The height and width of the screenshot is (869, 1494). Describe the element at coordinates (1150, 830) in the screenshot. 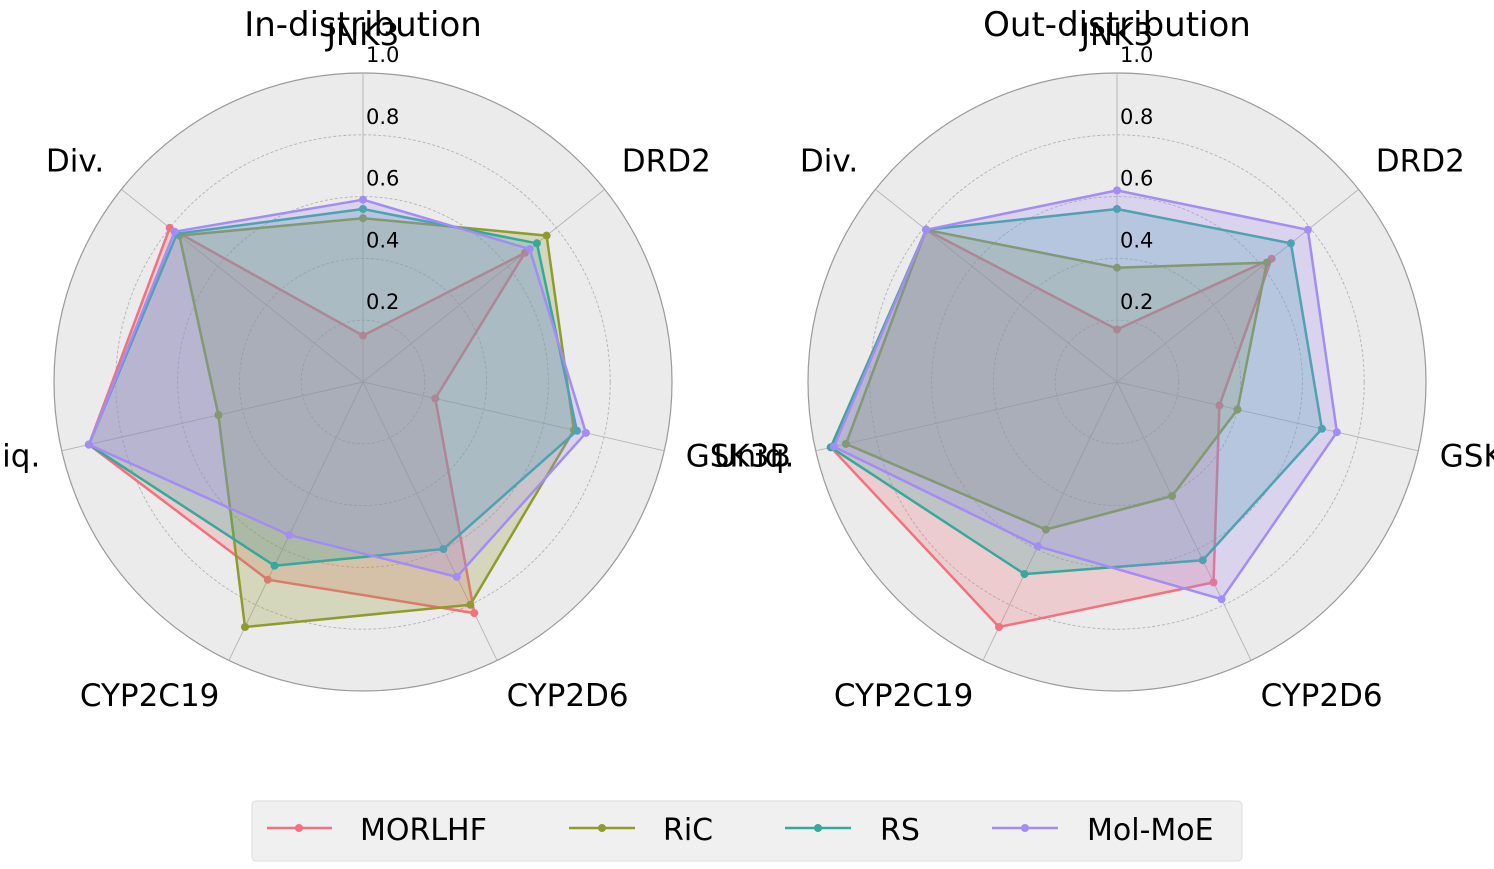

I see `legend-label: Mol-MoE` at that location.